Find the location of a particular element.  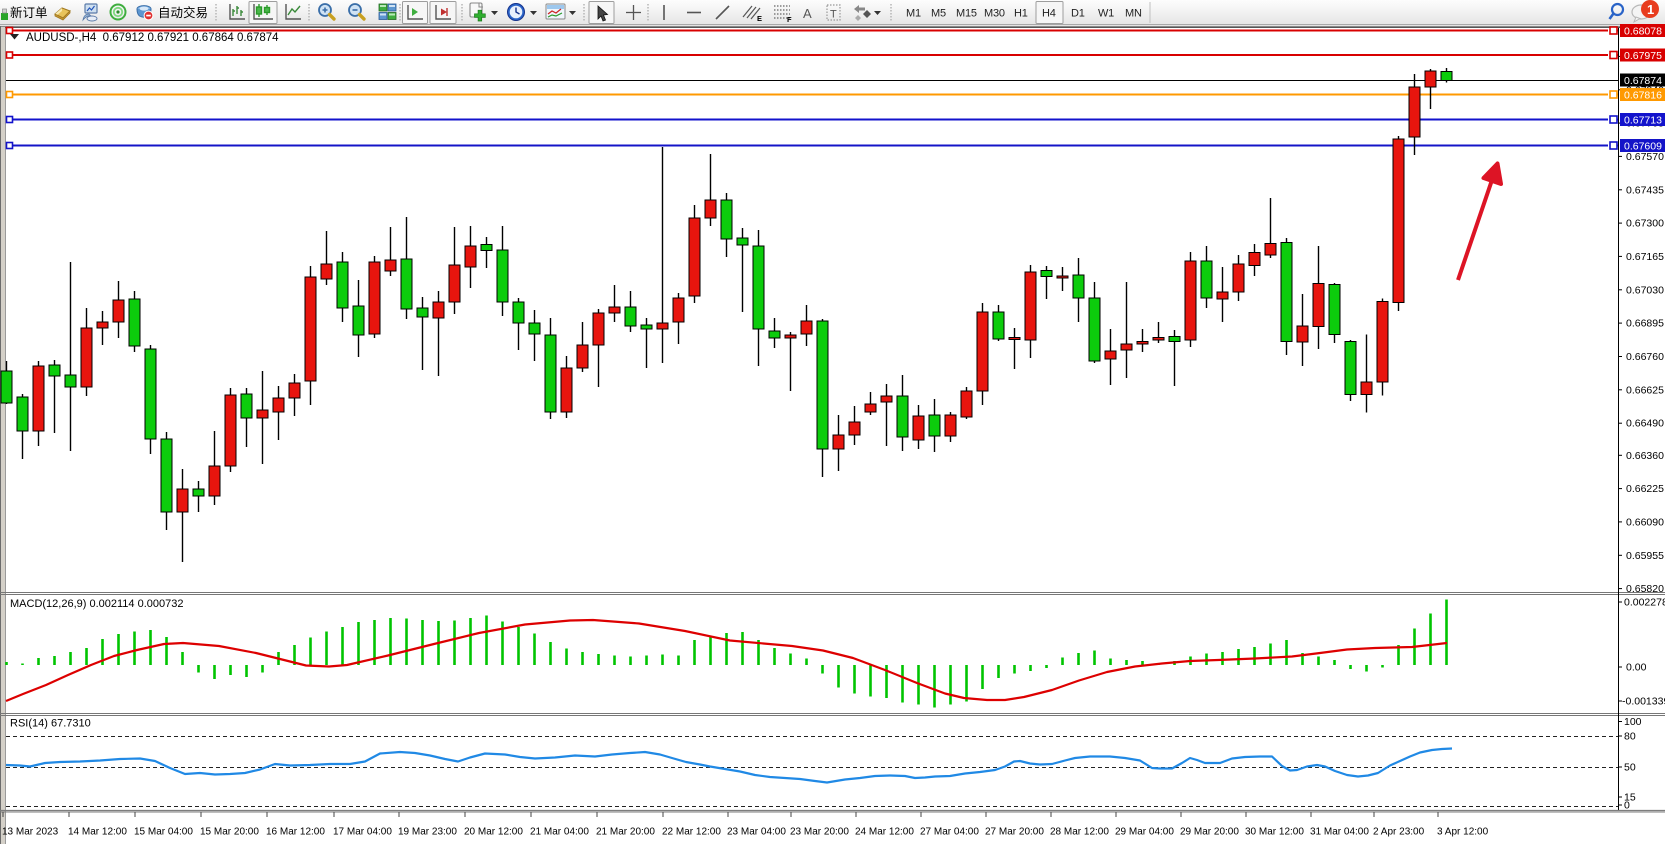

svg-text: 31 Mar 04:00 is located at coordinates (1339, 832).